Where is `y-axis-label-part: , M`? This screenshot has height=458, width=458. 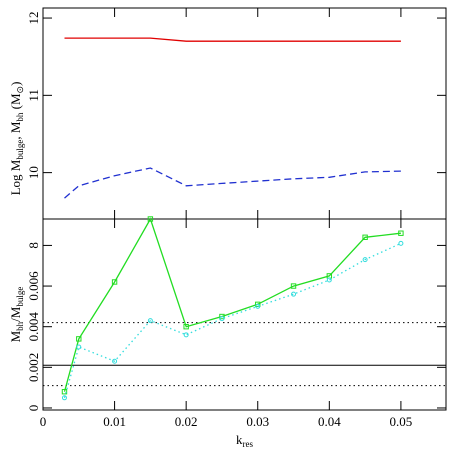 y-axis-label-part: , M is located at coordinates (15, 130).